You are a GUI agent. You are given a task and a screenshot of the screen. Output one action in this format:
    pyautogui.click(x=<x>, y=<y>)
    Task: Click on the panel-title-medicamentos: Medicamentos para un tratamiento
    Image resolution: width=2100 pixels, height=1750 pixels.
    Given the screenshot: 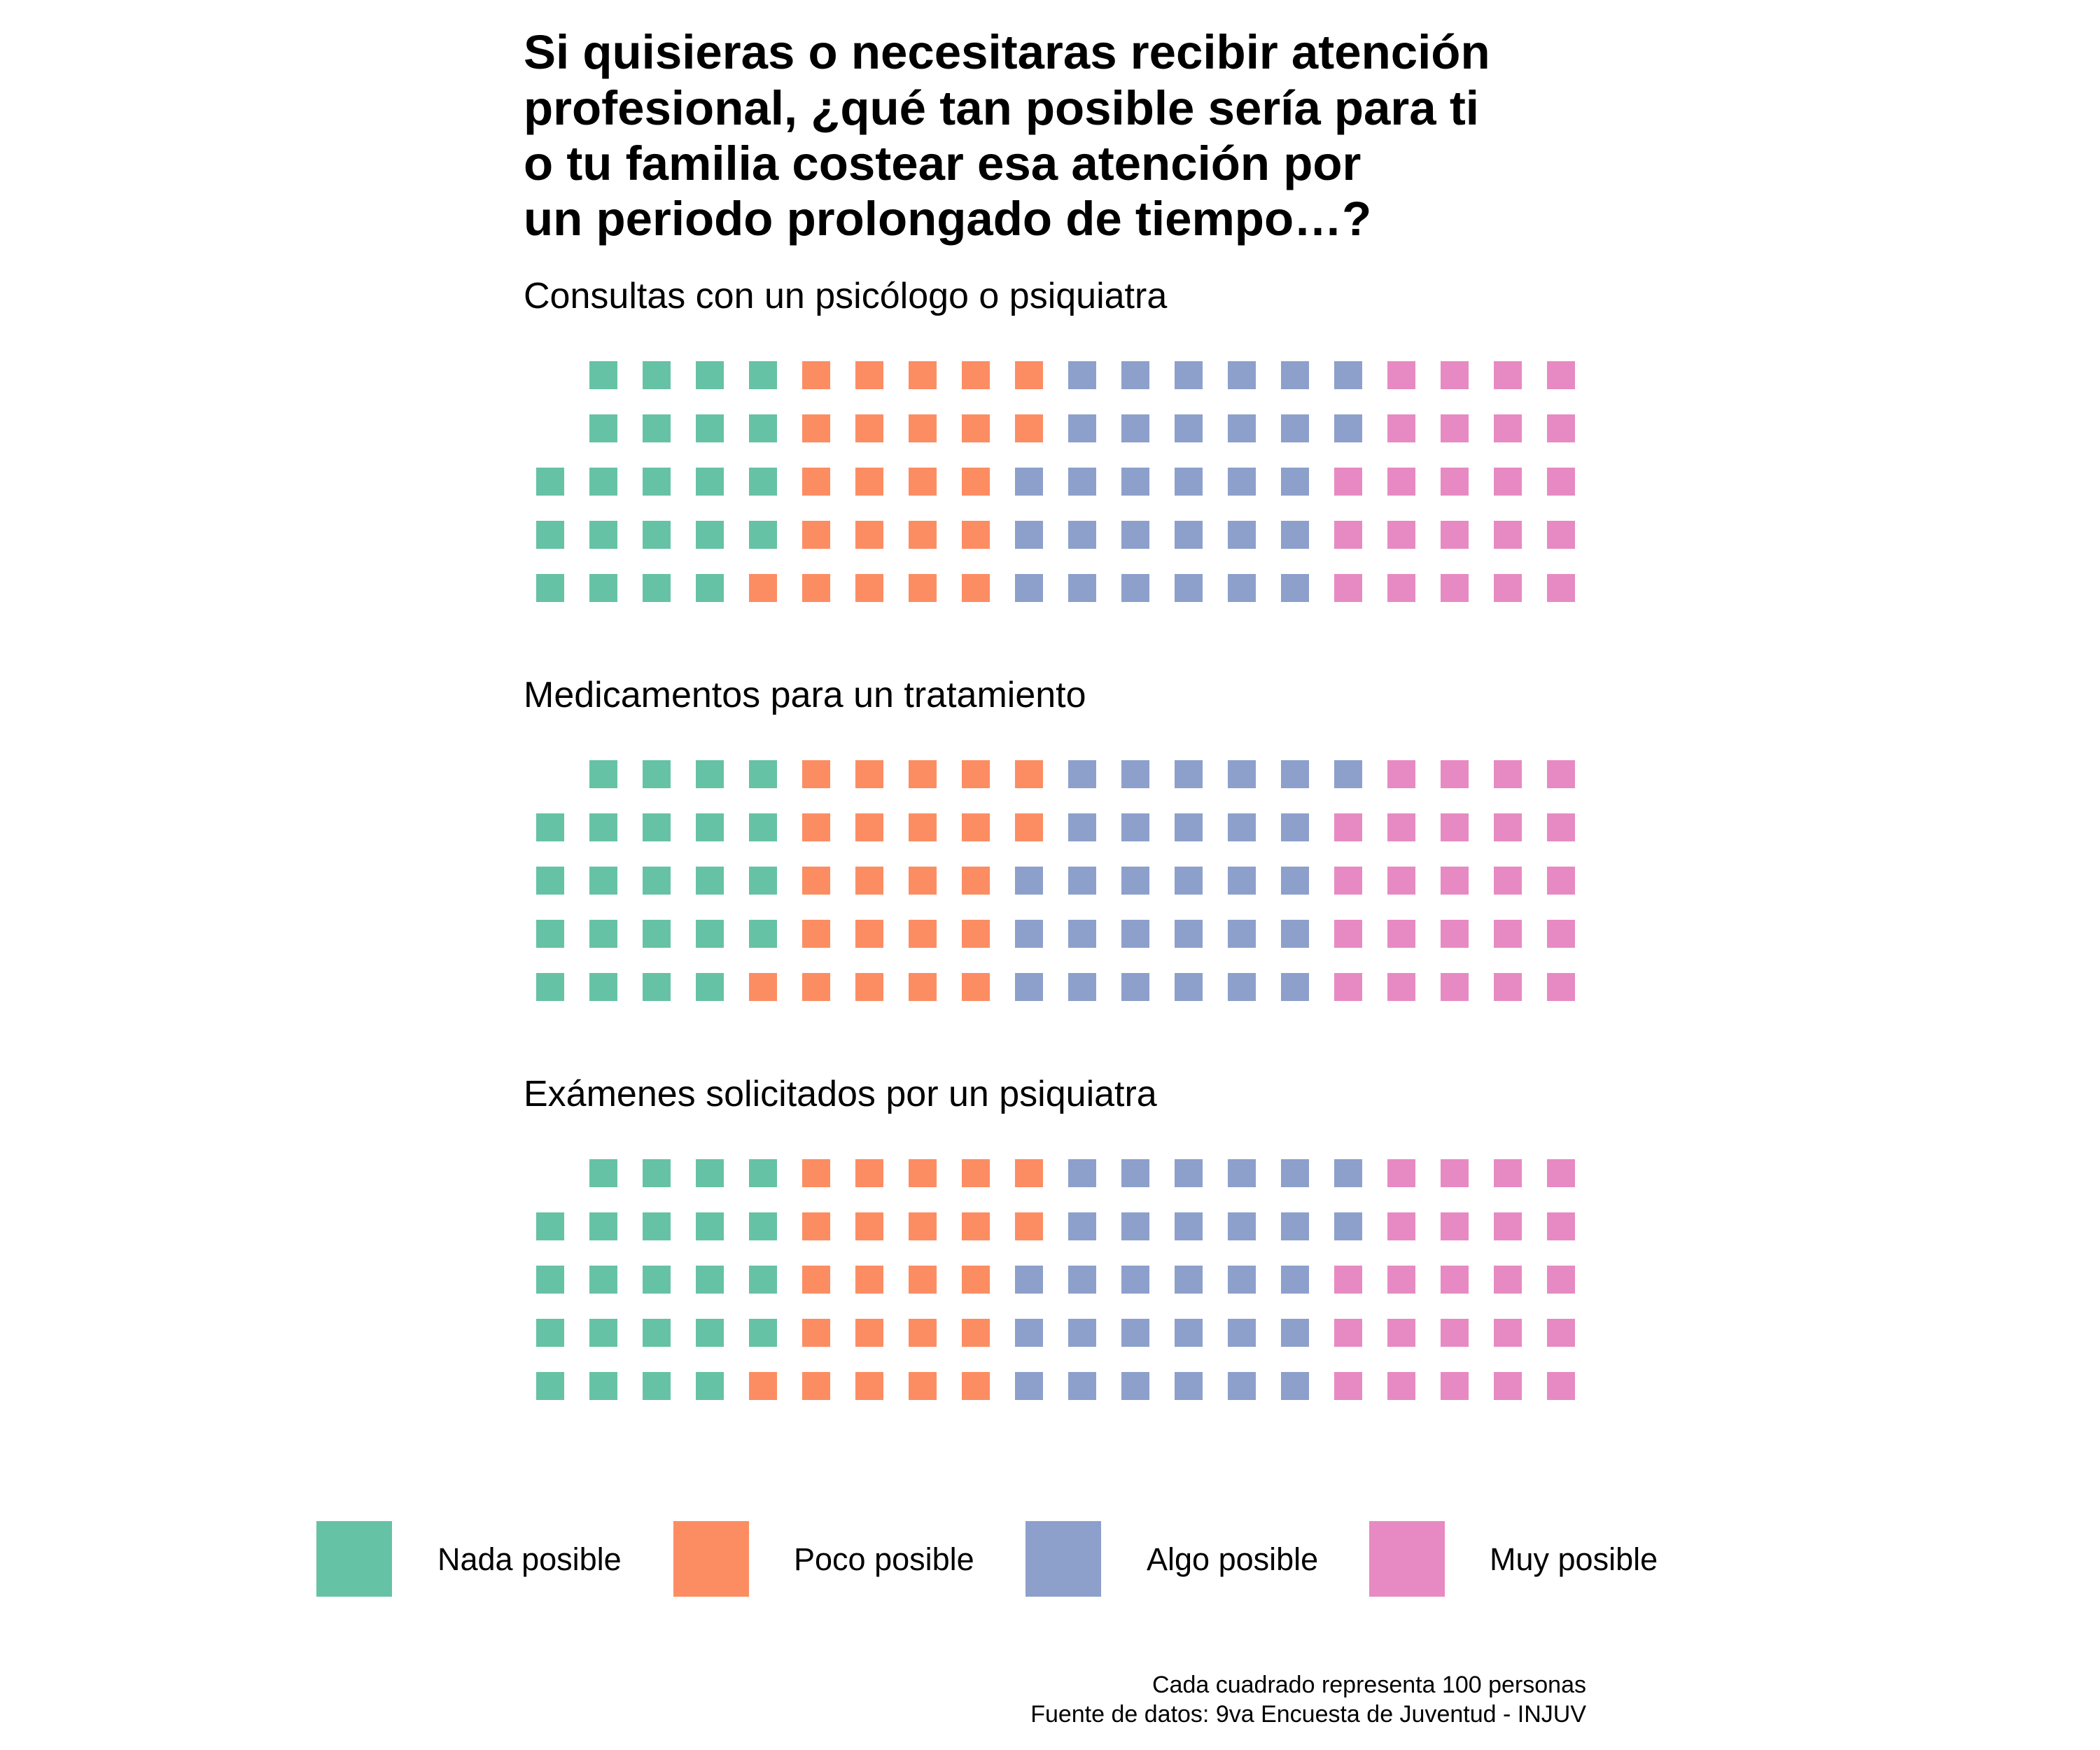 What is the action you would take?
    pyautogui.click(x=805, y=695)
    